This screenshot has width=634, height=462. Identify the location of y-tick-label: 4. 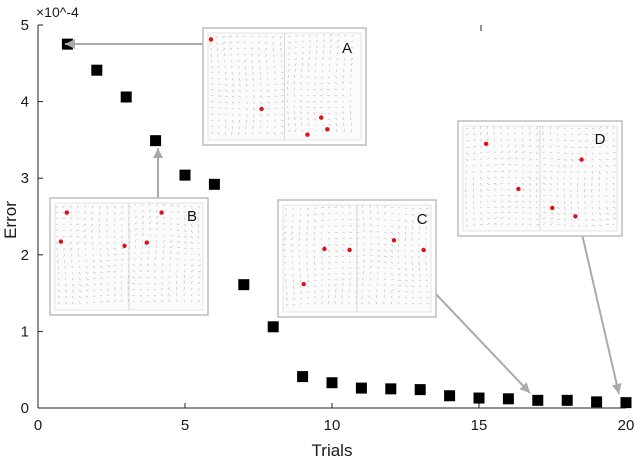
(25, 102).